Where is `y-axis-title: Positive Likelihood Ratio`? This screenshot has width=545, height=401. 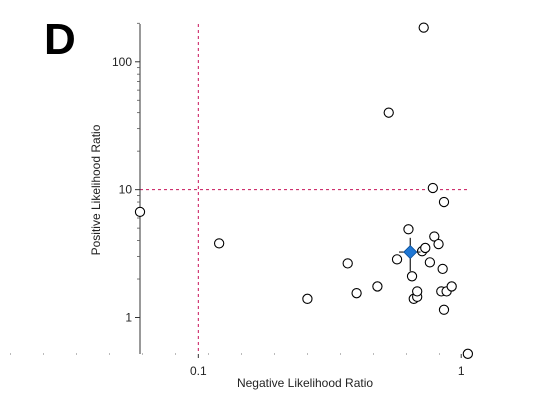 y-axis-title: Positive Likelihood Ratio is located at coordinates (96, 189).